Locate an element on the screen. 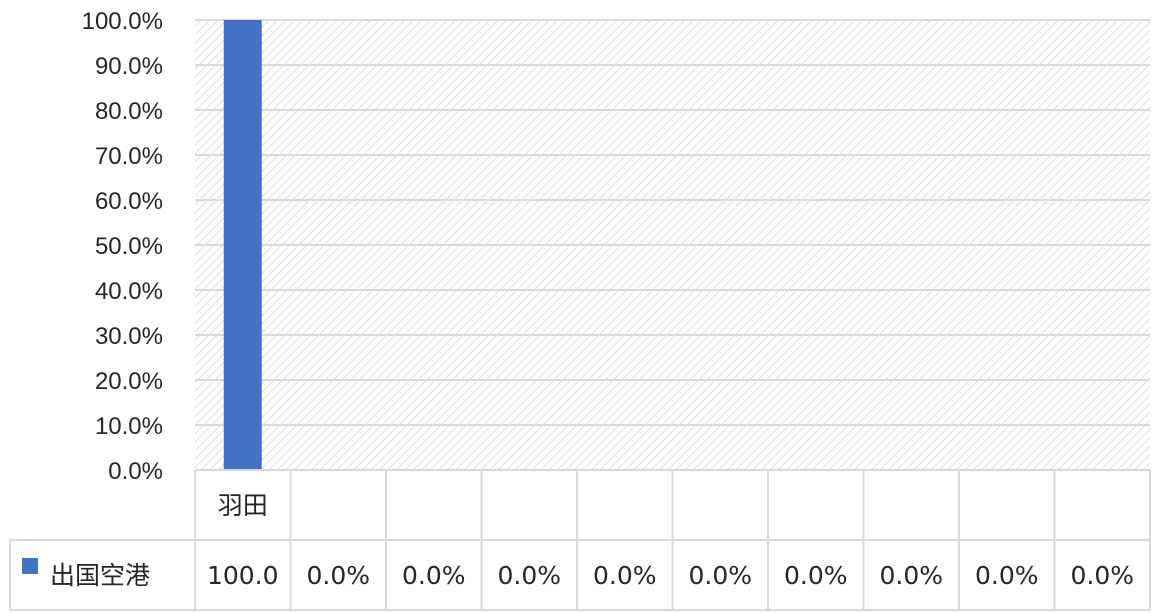 Image resolution: width=1153 pixels, height=613 pixels. y-tick-label: 60.0% is located at coordinates (129, 201).